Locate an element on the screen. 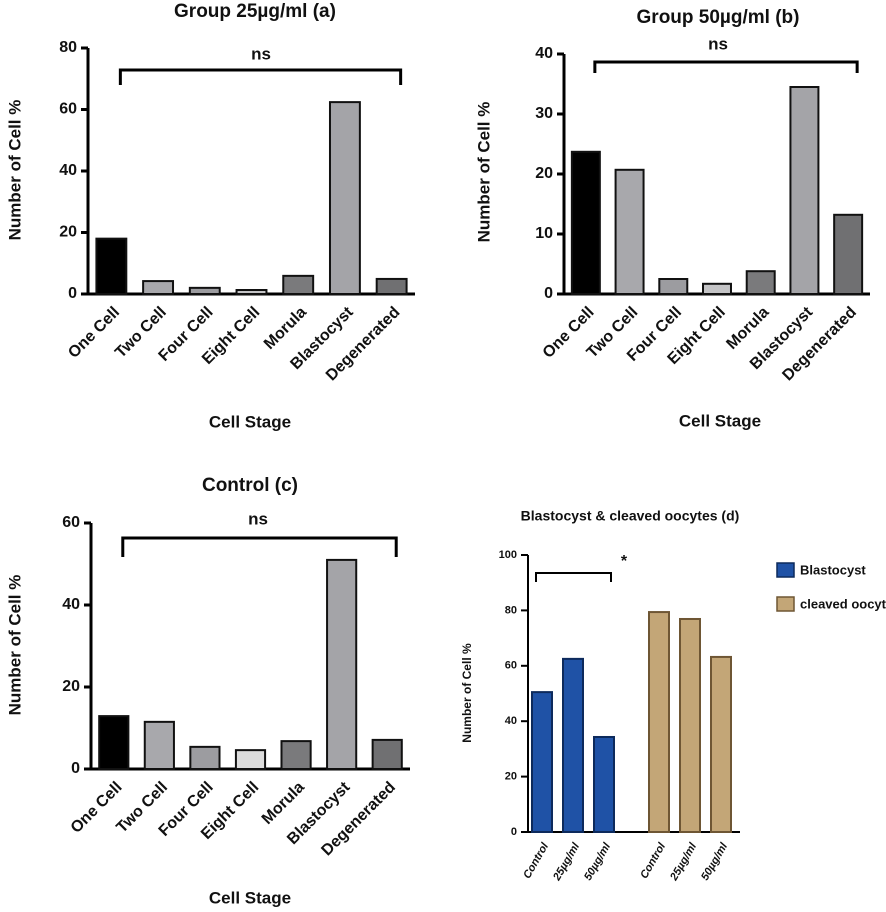  chart-title: Blastocyst & cleaved oocytes (d) is located at coordinates (630, 516).